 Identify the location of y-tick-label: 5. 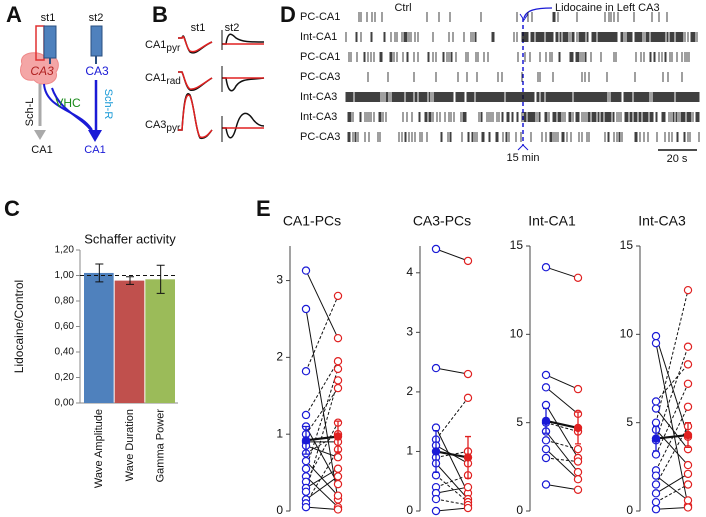
(519, 422).